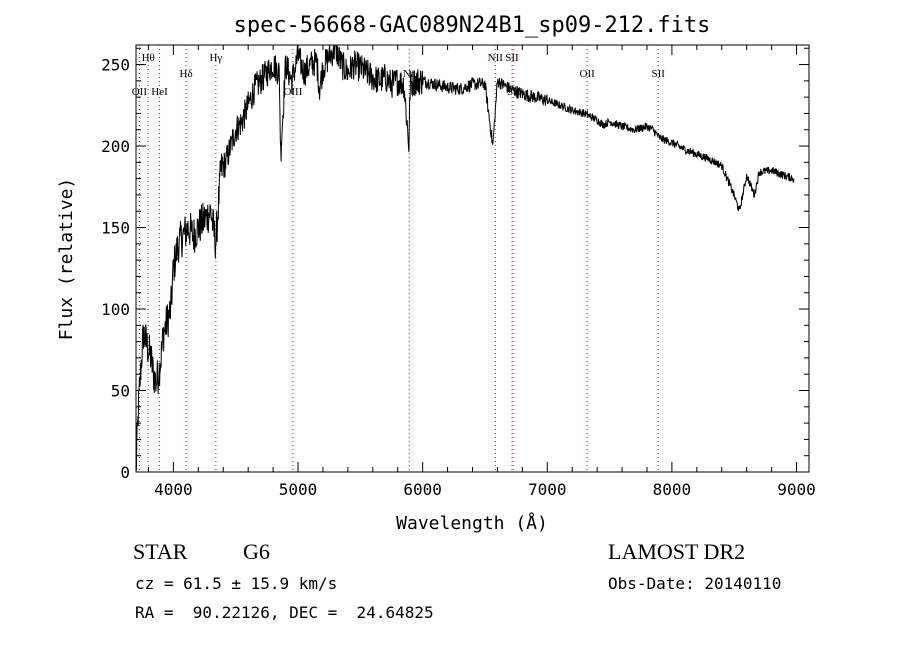 The width and height of the screenshot is (900, 649). What do you see at coordinates (236, 583) in the screenshot?
I see `redshift-label: cz = 61.5 ± 15.9 km/s` at bounding box center [236, 583].